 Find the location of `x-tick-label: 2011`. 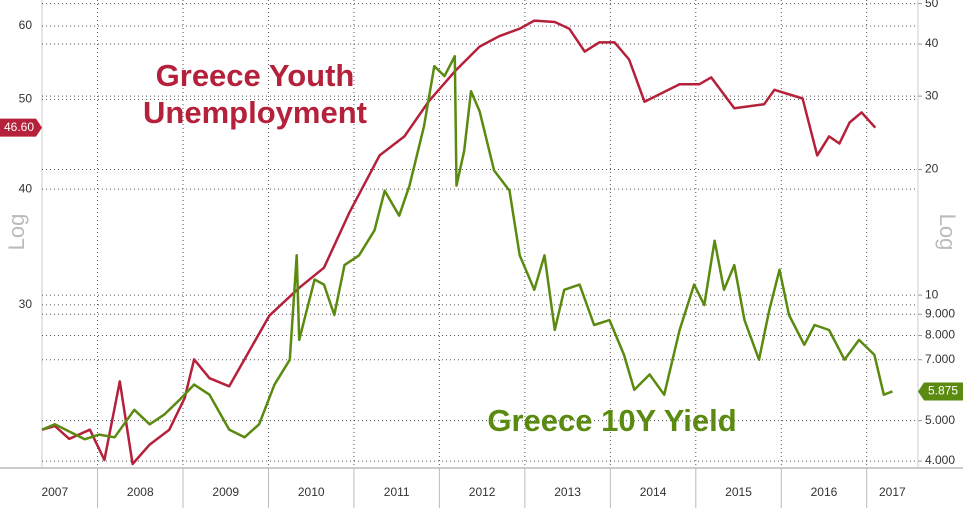

x-tick-label: 2011 is located at coordinates (397, 492).